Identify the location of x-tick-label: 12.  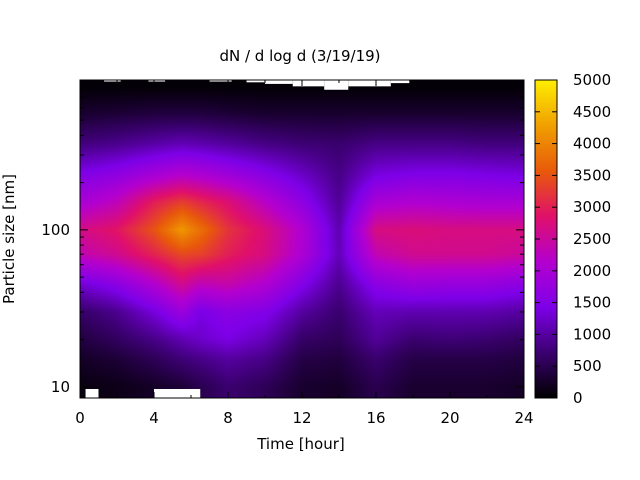
(301, 418).